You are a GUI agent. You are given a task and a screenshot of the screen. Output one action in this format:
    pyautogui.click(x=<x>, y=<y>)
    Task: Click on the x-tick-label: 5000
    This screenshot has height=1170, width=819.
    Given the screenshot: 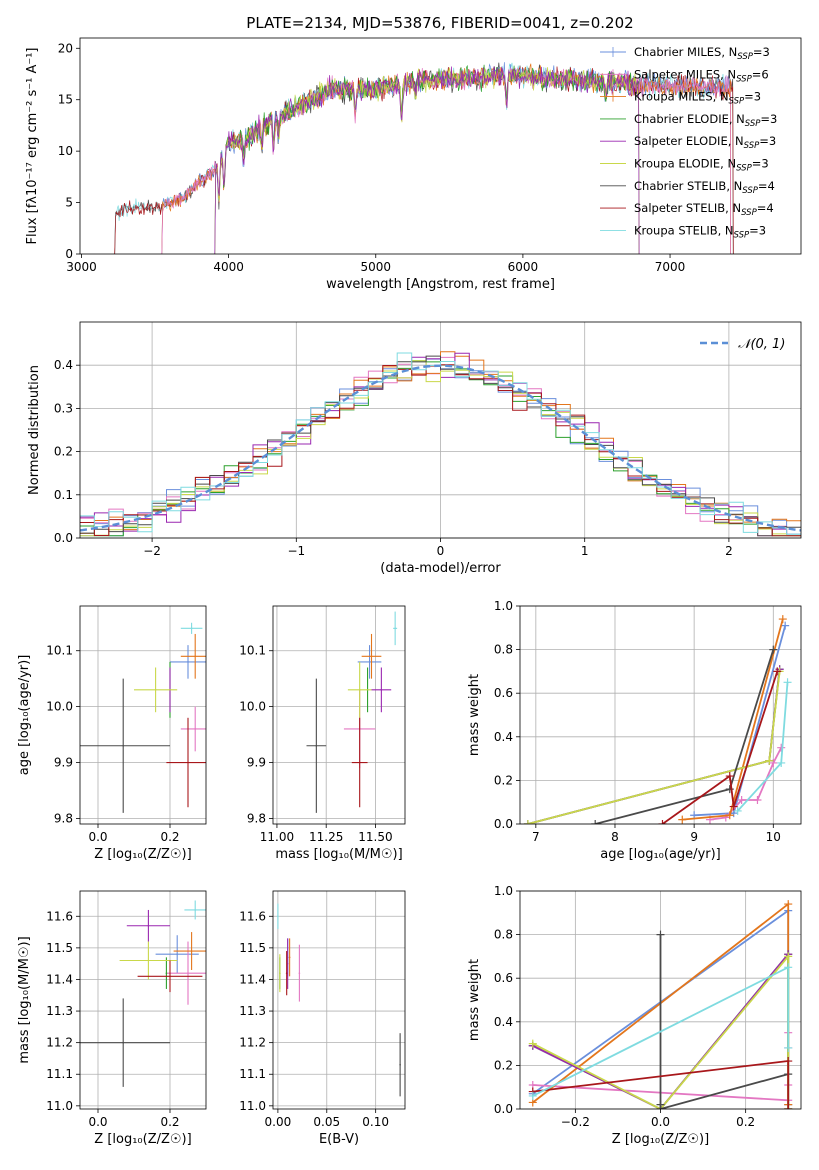 What is the action you would take?
    pyautogui.click(x=375, y=267)
    